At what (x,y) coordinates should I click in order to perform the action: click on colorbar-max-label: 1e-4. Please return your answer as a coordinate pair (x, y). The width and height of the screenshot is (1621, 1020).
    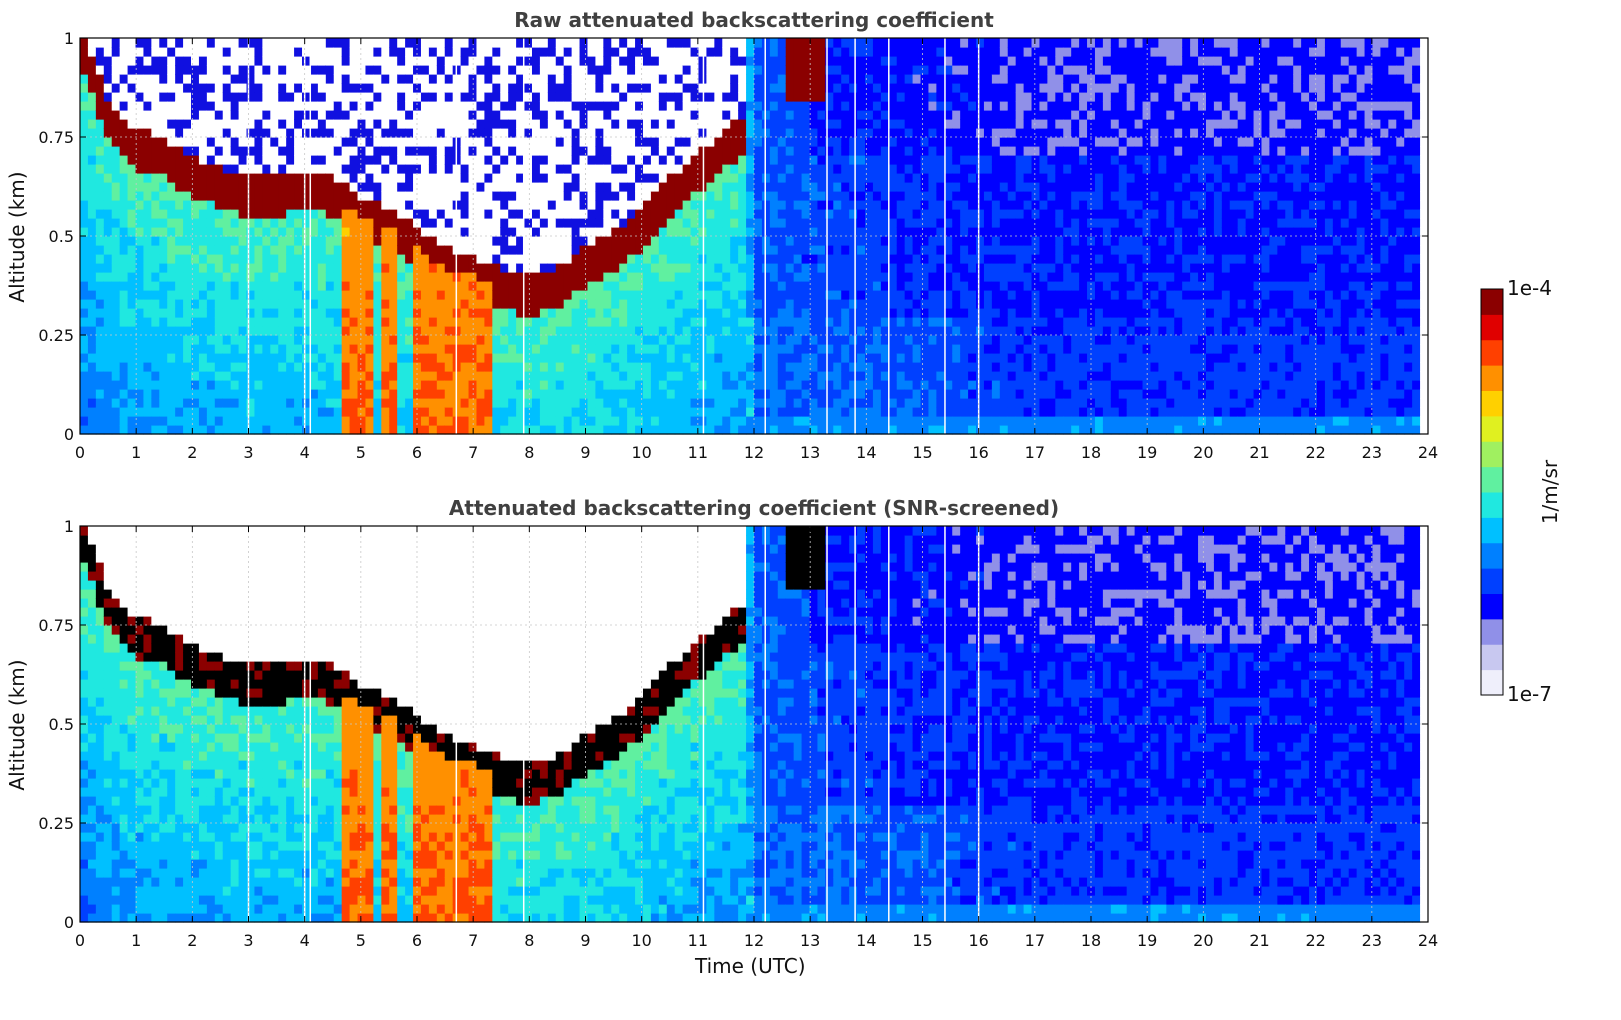
    Looking at the image, I should click on (1529, 288).